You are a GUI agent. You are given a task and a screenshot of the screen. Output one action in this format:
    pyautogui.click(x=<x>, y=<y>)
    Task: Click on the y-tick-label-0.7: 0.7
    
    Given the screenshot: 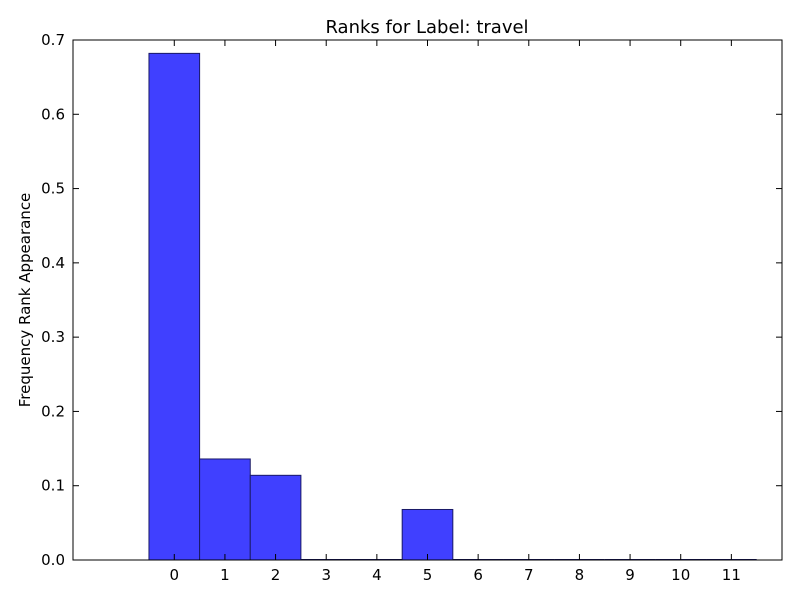 What is the action you would take?
    pyautogui.click(x=53, y=40)
    